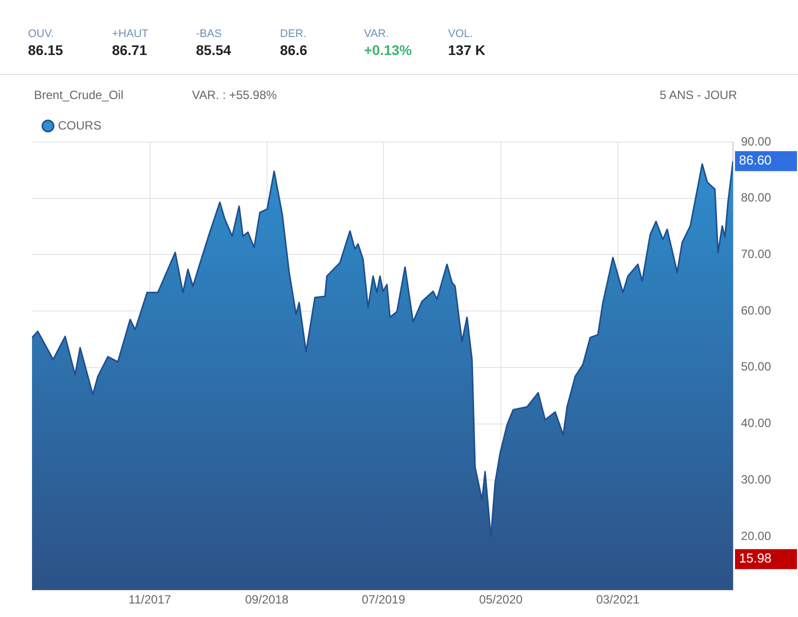  Describe the element at coordinates (755, 160) in the screenshot. I see `text: 86.60` at that location.